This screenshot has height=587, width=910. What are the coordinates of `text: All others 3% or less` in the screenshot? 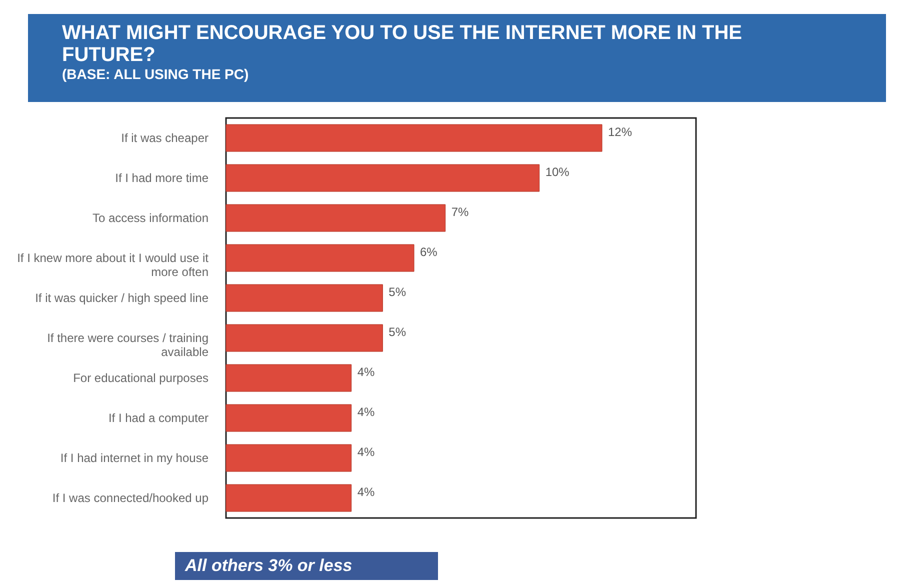 It's located at (306, 566).